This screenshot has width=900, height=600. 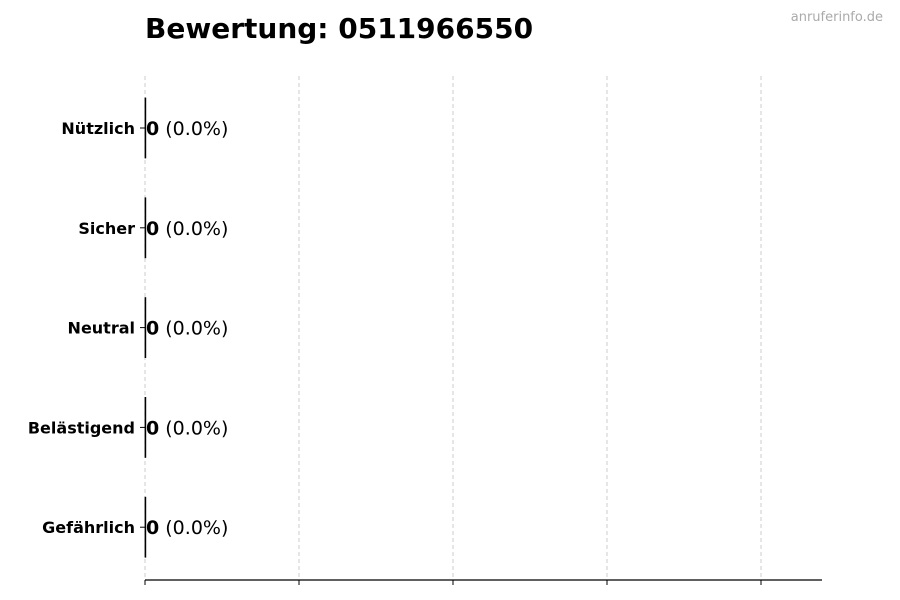 I want to click on y-tick-label: Sicher, so click(x=106, y=228).